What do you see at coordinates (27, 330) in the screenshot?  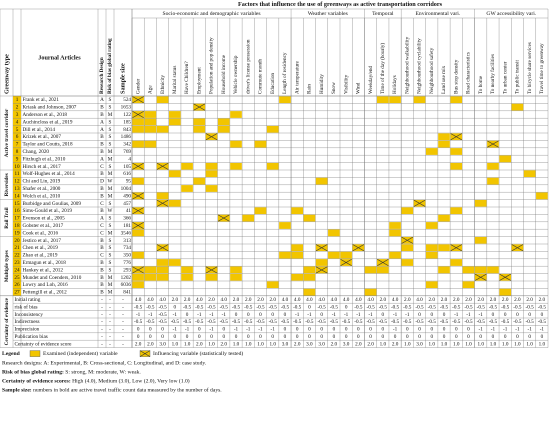 I see `certainty-label: Imprecision` at bounding box center [27, 330].